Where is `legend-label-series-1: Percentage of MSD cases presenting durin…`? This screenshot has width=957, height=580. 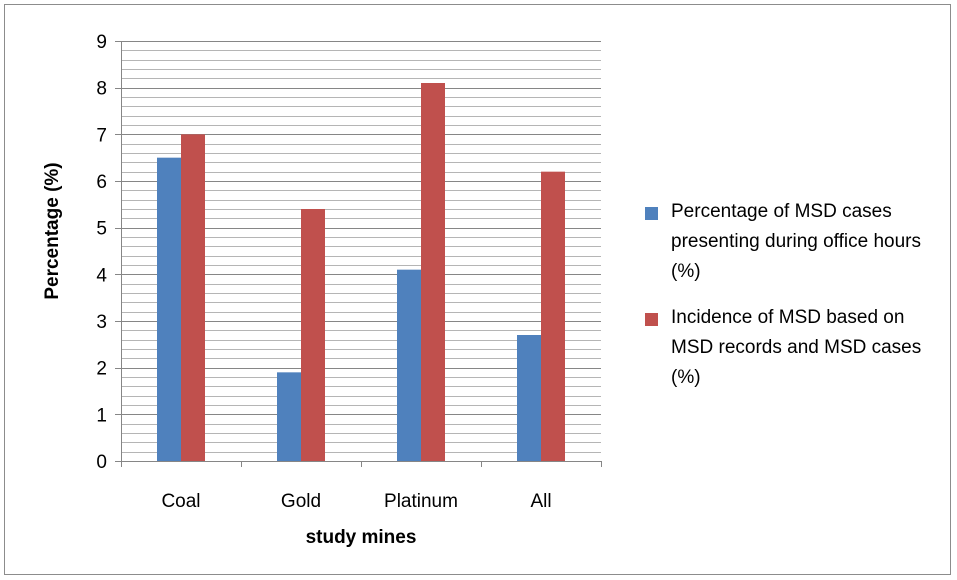
legend-label-series-1: Percentage of MSD cases presenting durin… is located at coordinates (796, 241).